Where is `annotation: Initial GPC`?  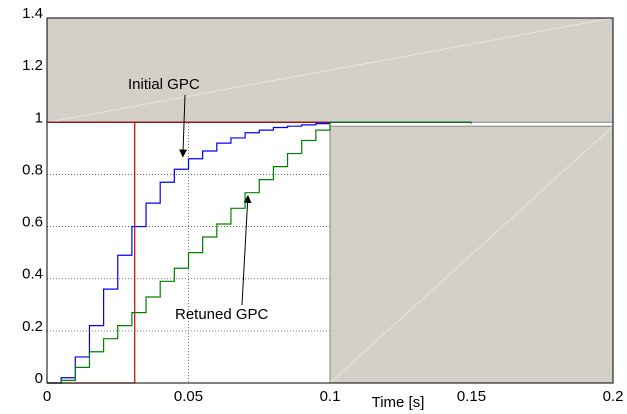 annotation: Initial GPC is located at coordinates (164, 84).